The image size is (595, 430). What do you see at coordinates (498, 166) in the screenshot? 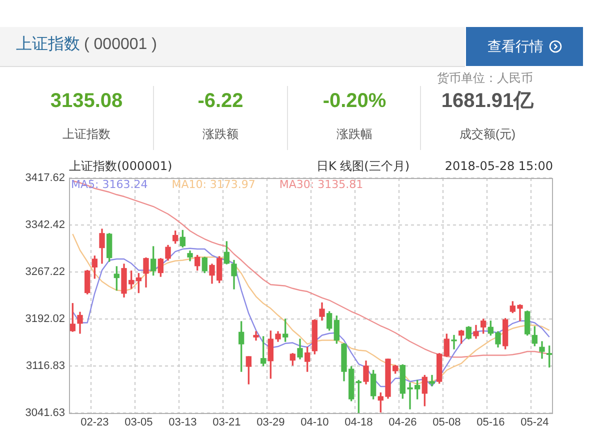
I see `text: 2018-05-28 15:00` at bounding box center [498, 166].